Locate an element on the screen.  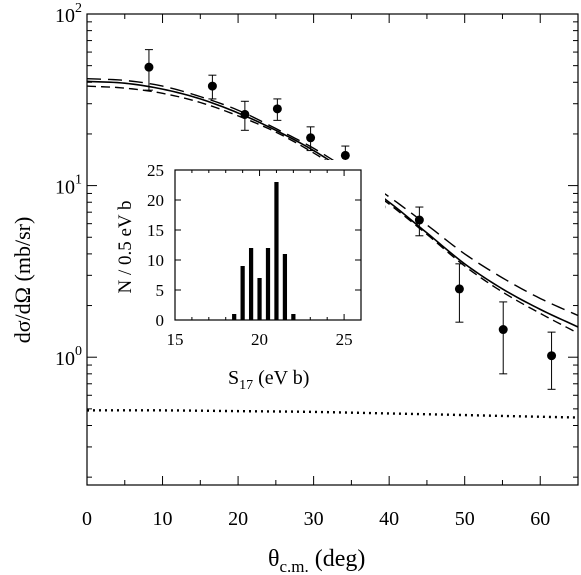
x-tick-label: 30 is located at coordinates (314, 519).